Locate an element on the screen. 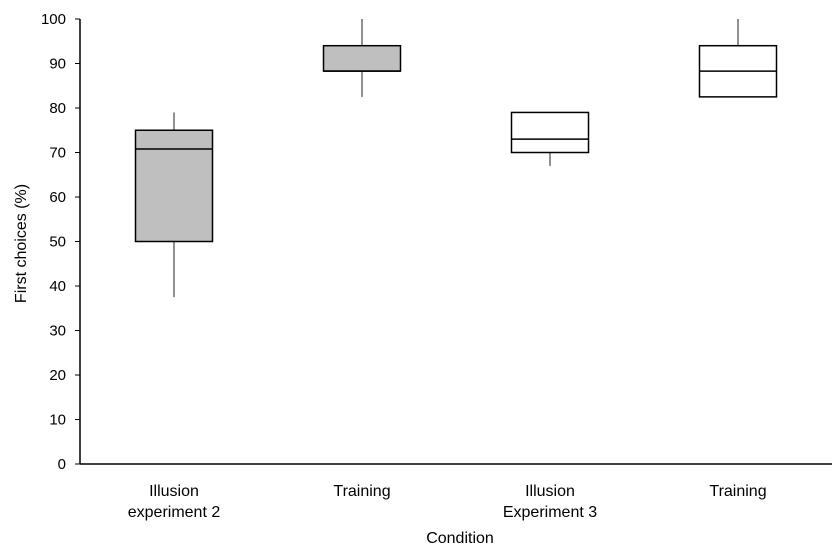 Image resolution: width=832 pixels, height=549 pixels. y-tick-label: 40 is located at coordinates (57, 286).